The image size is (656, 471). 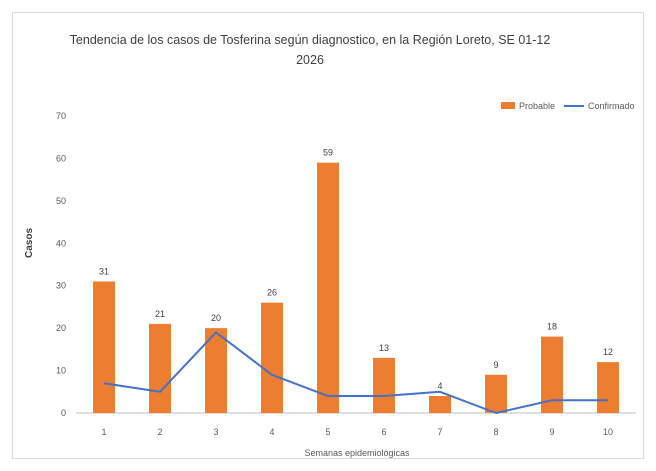 What do you see at coordinates (61, 264) in the screenshot?
I see `y-axis-ticks: 0 10 20 30 40 50 60 70` at bounding box center [61, 264].